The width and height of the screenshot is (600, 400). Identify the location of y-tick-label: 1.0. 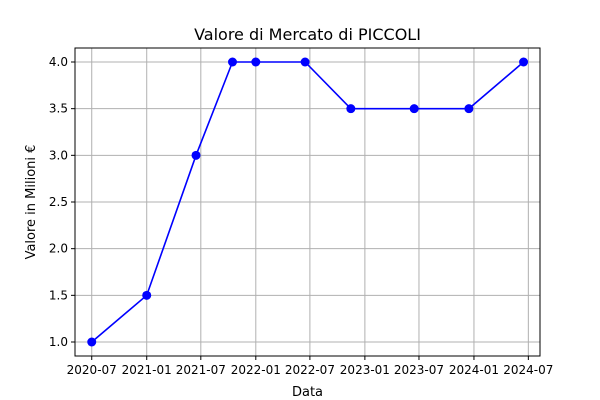
(58, 342).